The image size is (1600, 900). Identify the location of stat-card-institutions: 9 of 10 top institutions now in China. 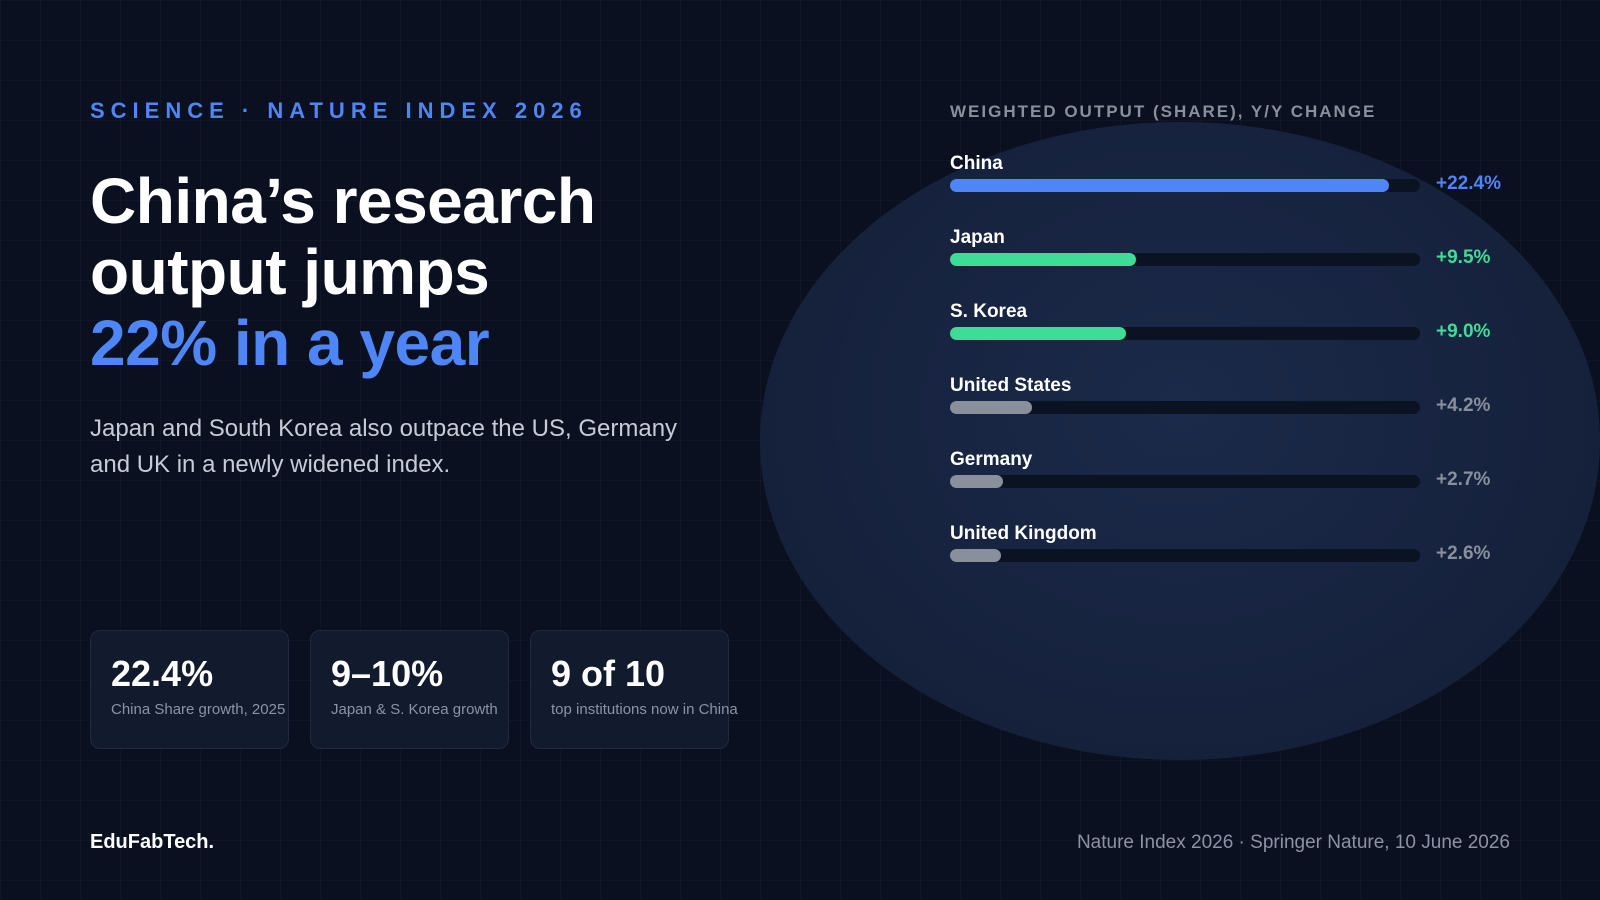
(634, 689).